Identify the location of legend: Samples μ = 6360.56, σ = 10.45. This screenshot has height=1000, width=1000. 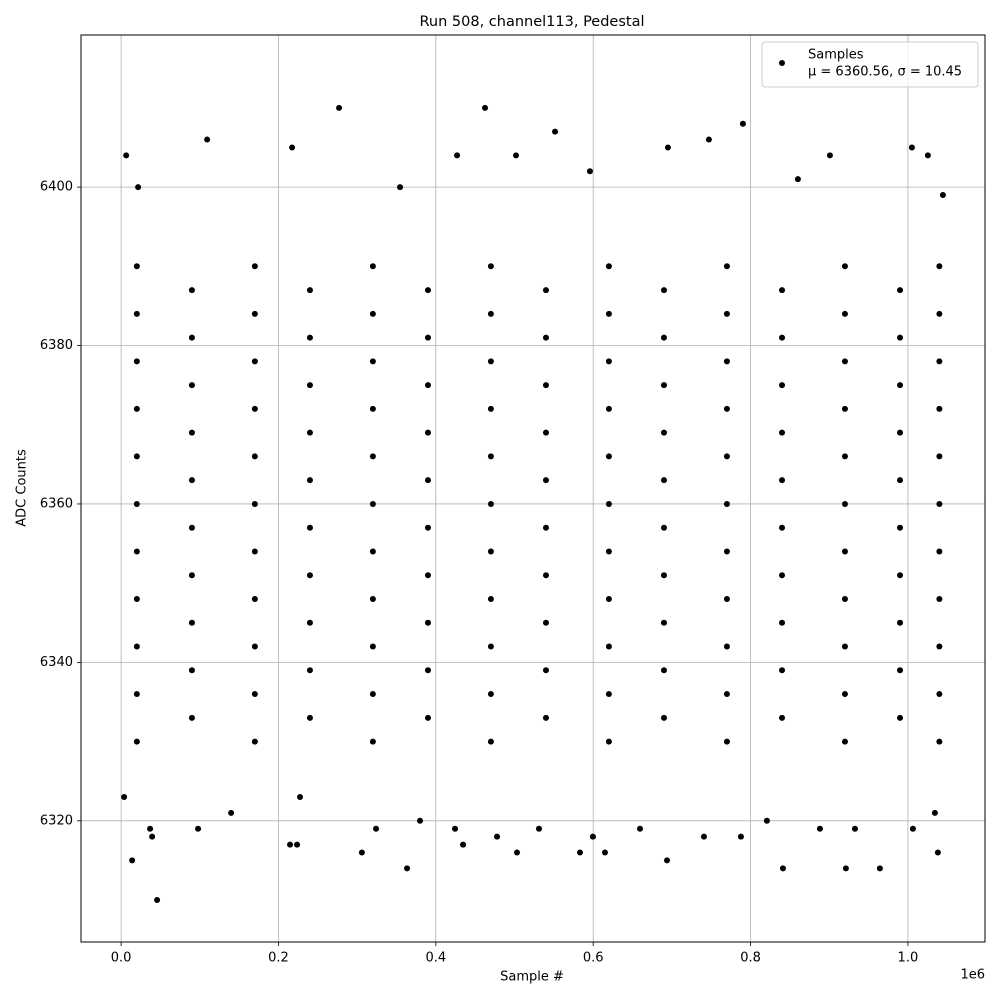
(870, 64).